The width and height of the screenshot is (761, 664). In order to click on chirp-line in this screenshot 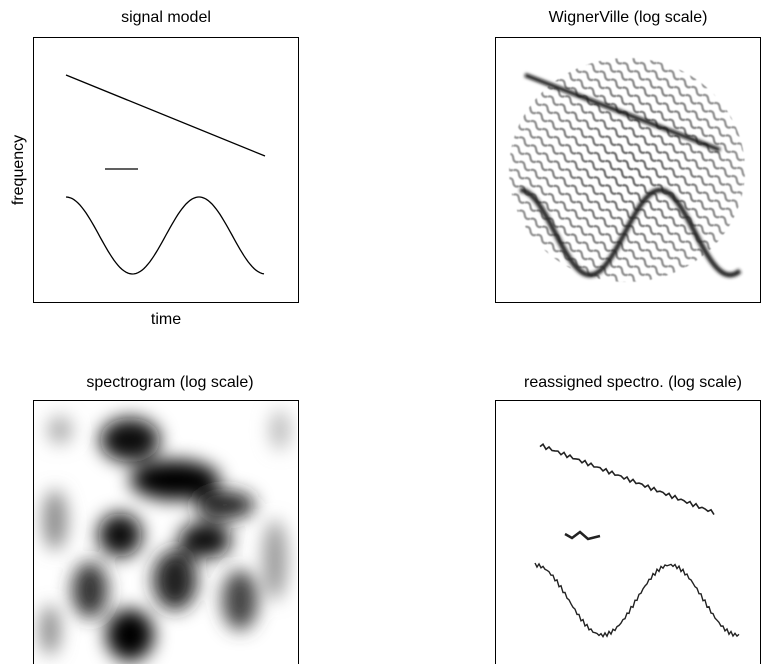, I will do `click(165, 115)`.